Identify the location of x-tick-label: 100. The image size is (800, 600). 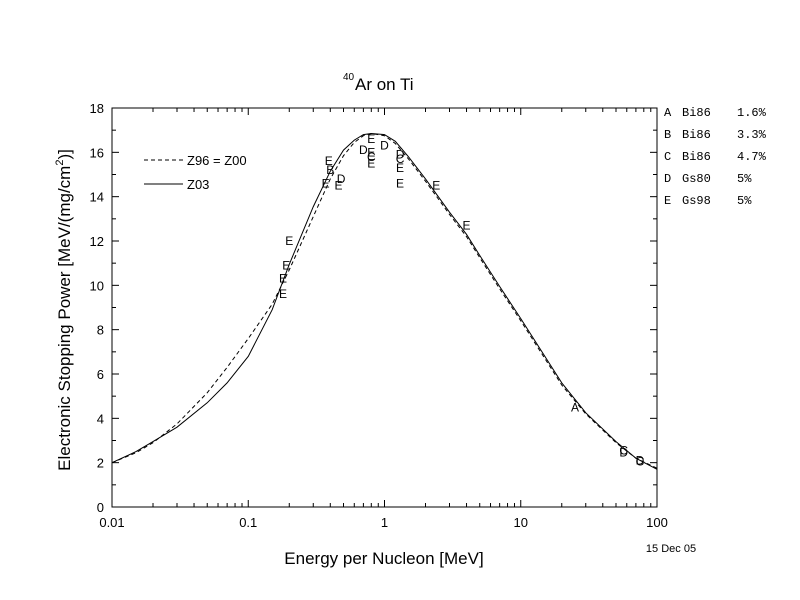
(657, 522).